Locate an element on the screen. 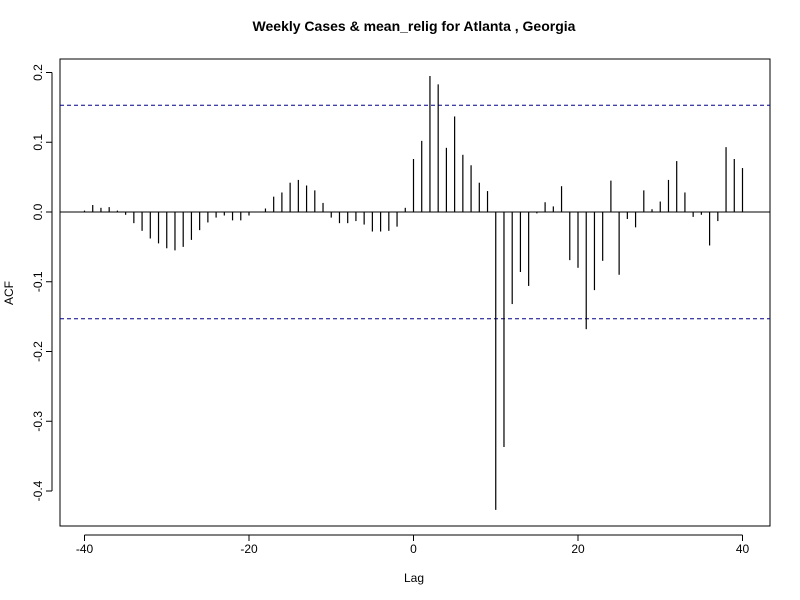 The width and height of the screenshot is (800, 600). y-tick-label: -0.1 is located at coordinates (38, 281).